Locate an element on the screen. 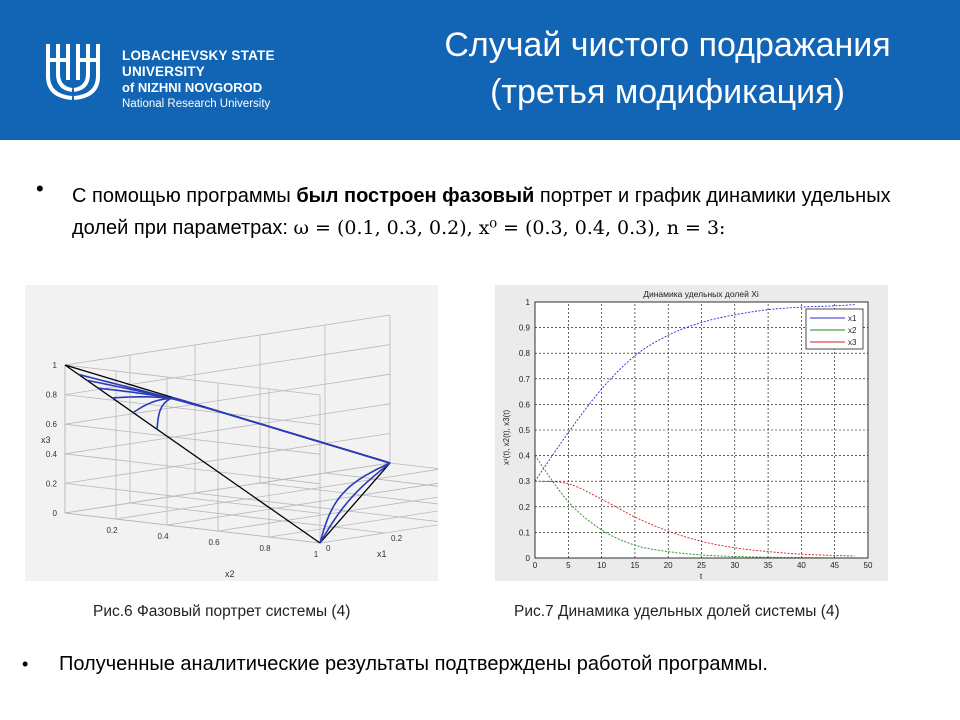 The height and width of the screenshot is (720, 960). x3-axis-label: x3 is located at coordinates (46, 440).